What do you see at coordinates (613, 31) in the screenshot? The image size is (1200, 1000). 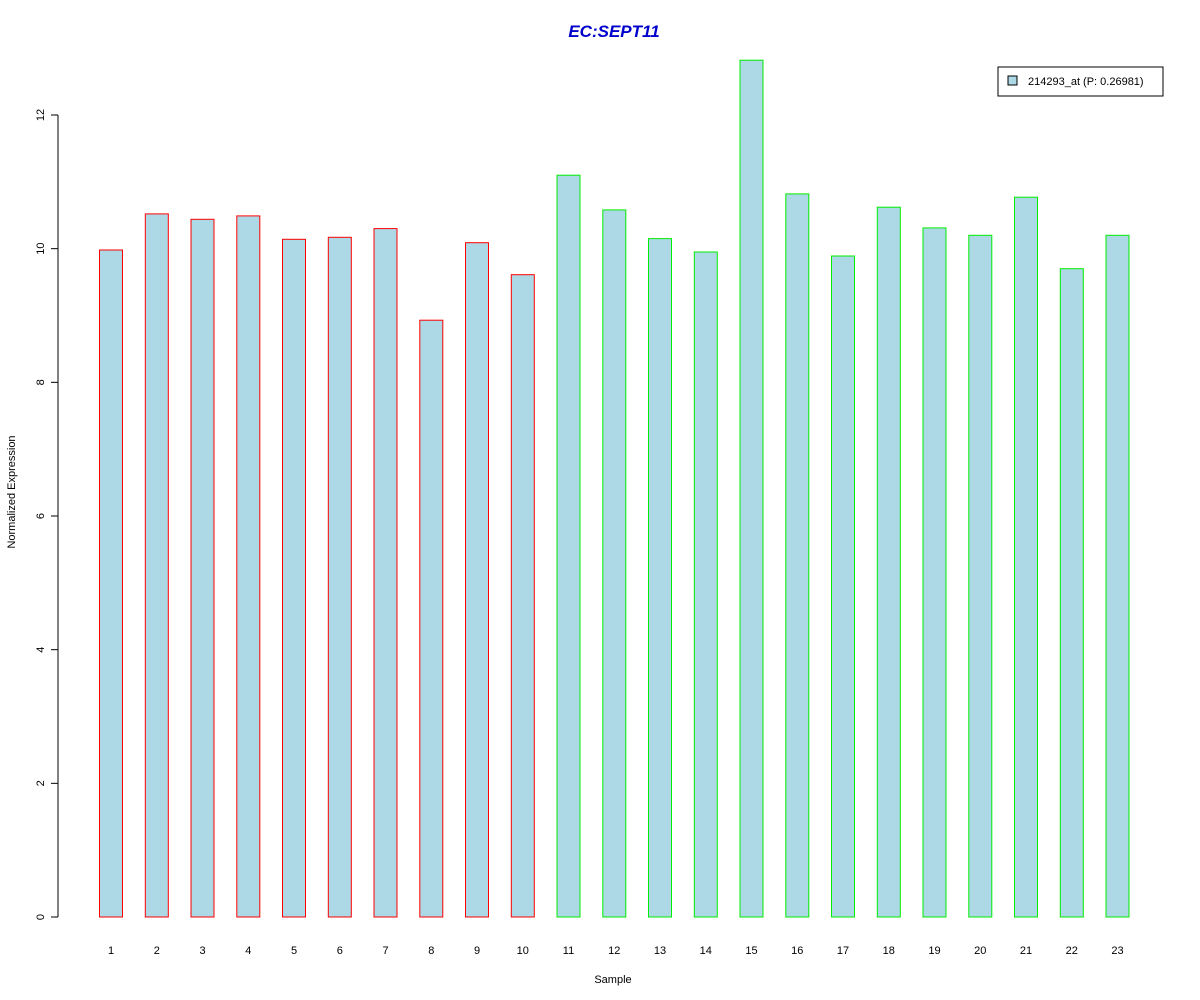 I see `chart-title: EC:SEPT11` at bounding box center [613, 31].